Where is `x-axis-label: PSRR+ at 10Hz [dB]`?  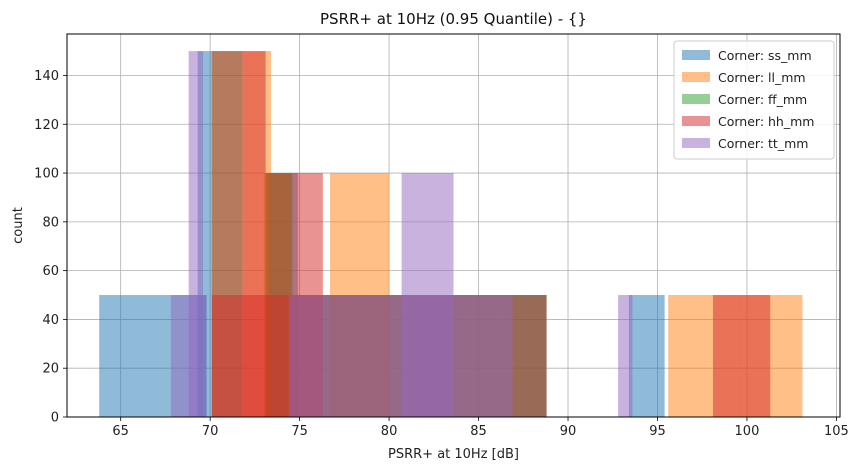
x-axis-label: PSRR+ at 10Hz [dB] is located at coordinates (453, 454).